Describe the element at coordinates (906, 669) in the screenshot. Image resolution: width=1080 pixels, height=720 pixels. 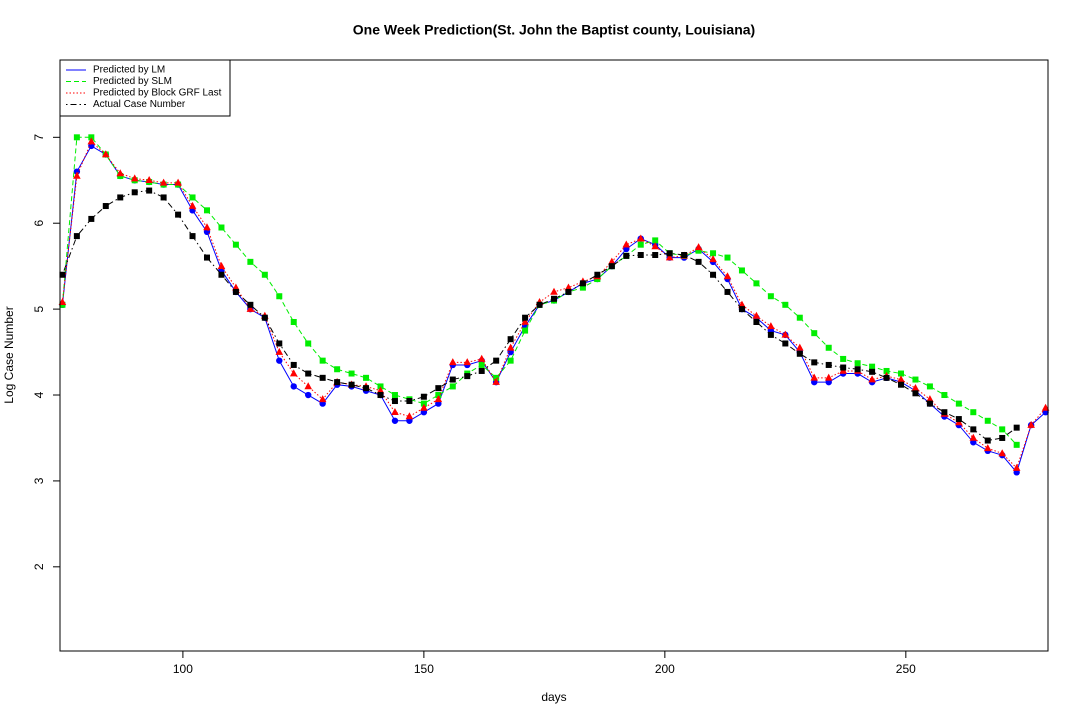
I see `x-tick-label: 250` at that location.